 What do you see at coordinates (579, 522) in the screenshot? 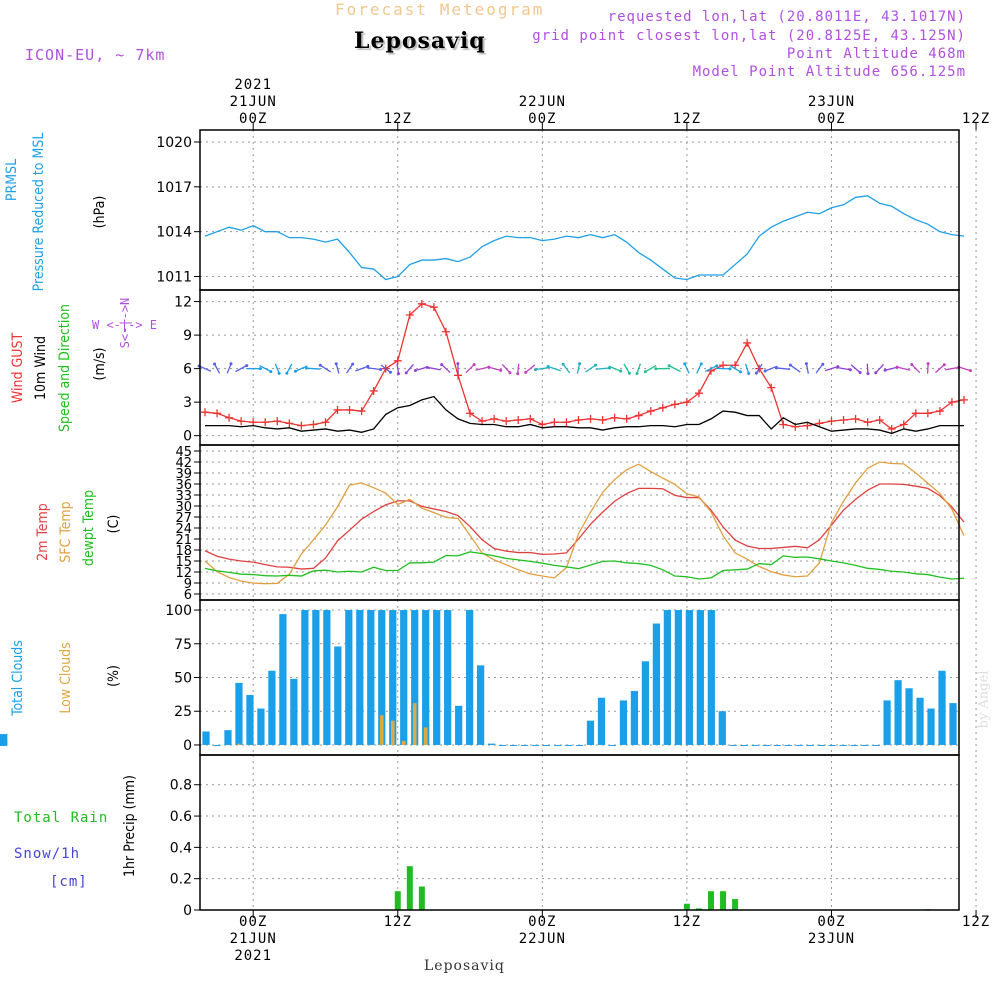
I see `temp-panel-bg` at bounding box center [579, 522].